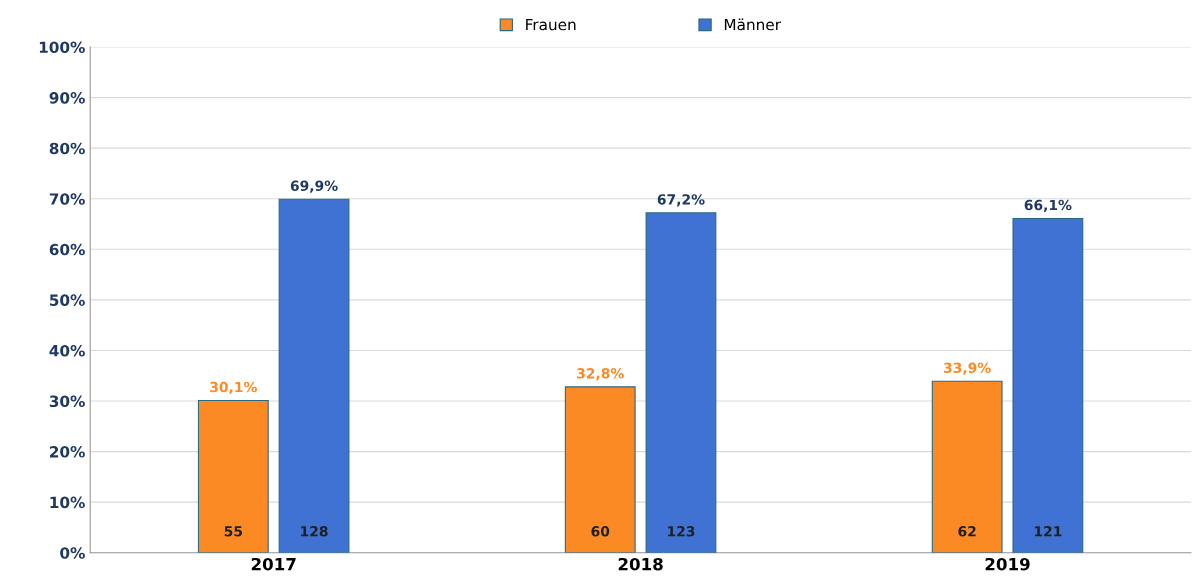 Image resolution: width=1203 pixels, height=588 pixels. What do you see at coordinates (681, 200) in the screenshot?
I see `data-label: 67,2%` at bounding box center [681, 200].